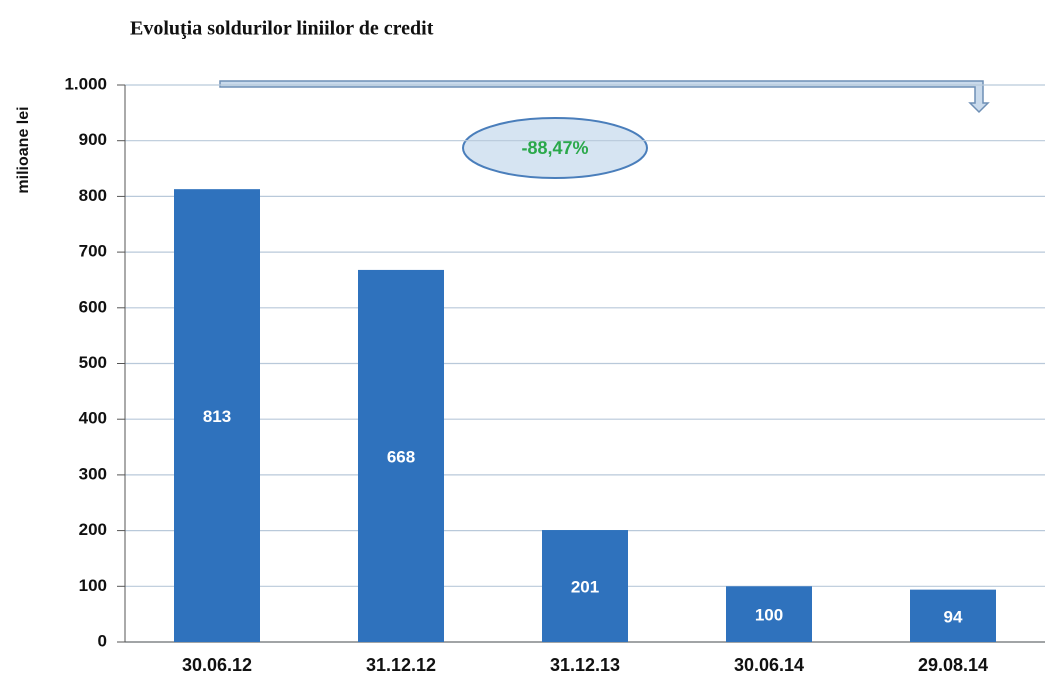 This screenshot has height=679, width=1045. I want to click on y-tick-label: 700, so click(93, 251).